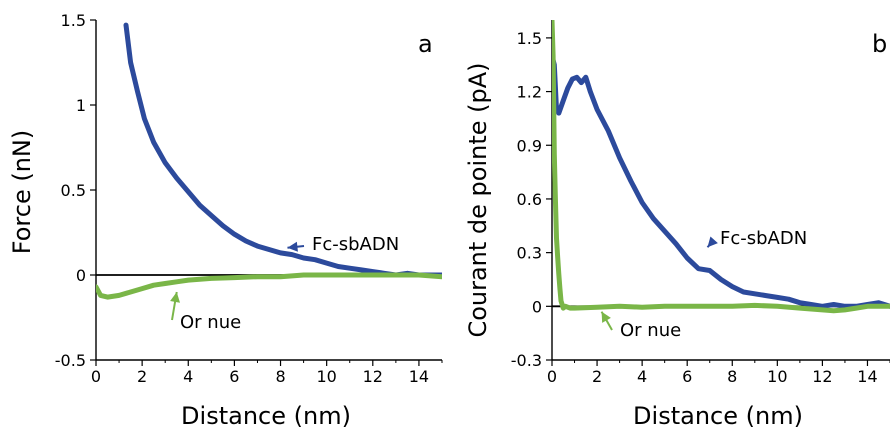 The height and width of the screenshot is (428, 890). What do you see at coordinates (529, 38) in the screenshot?
I see `panel-b-y-tick-label: 1.5` at bounding box center [529, 38].